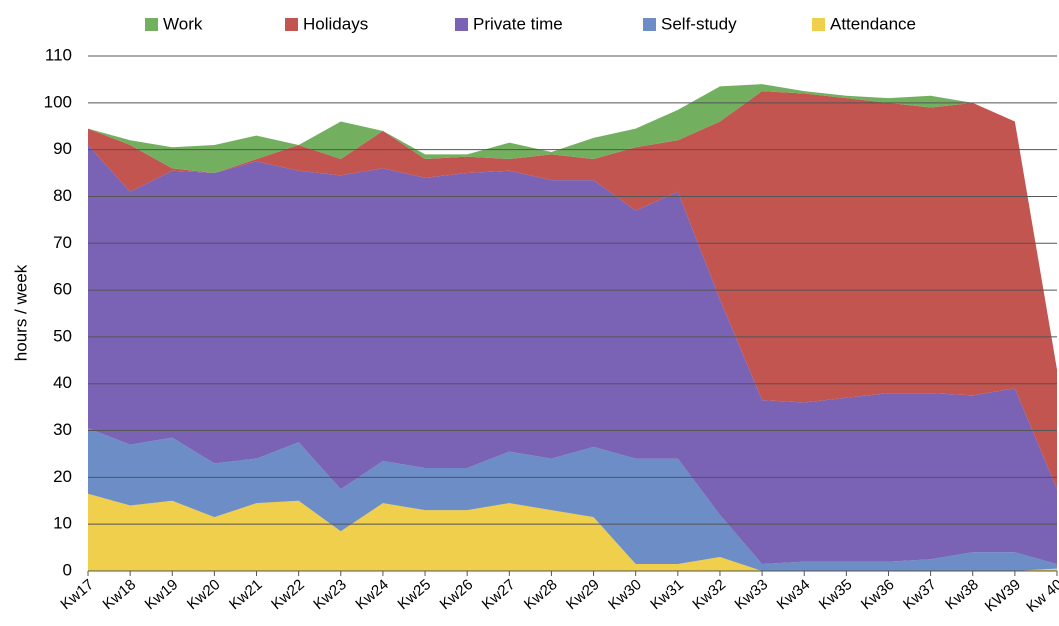 The image size is (1059, 626). What do you see at coordinates (62, 242) in the screenshot?
I see `y-tick-label: 70` at bounding box center [62, 242].